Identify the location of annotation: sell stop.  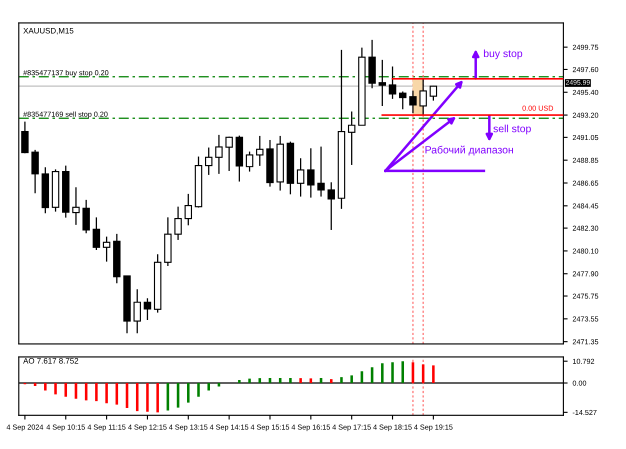
(512, 129).